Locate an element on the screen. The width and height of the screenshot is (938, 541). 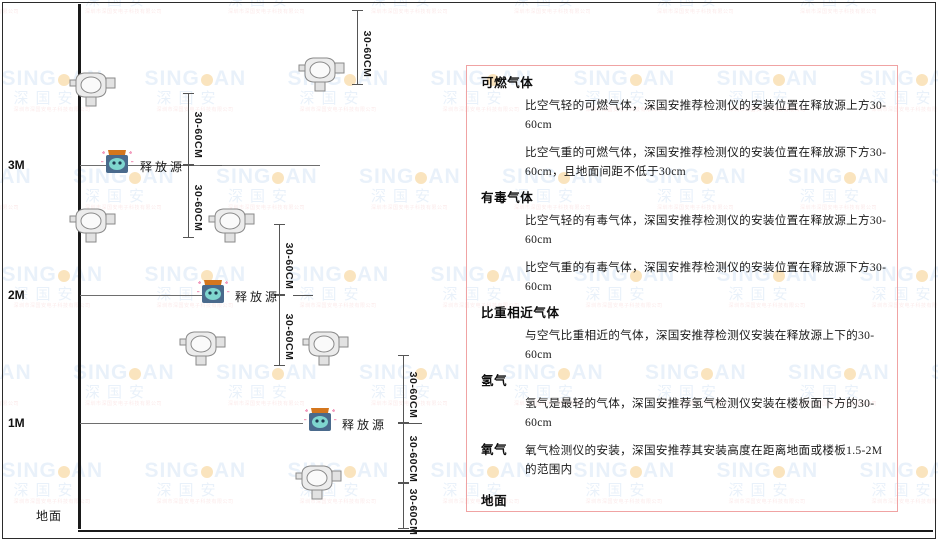
section-paragraph: 与空气比重相近的气体，深国安推荐检测仪安装在释放源上下的30-60cm is located at coordinates (700, 345).